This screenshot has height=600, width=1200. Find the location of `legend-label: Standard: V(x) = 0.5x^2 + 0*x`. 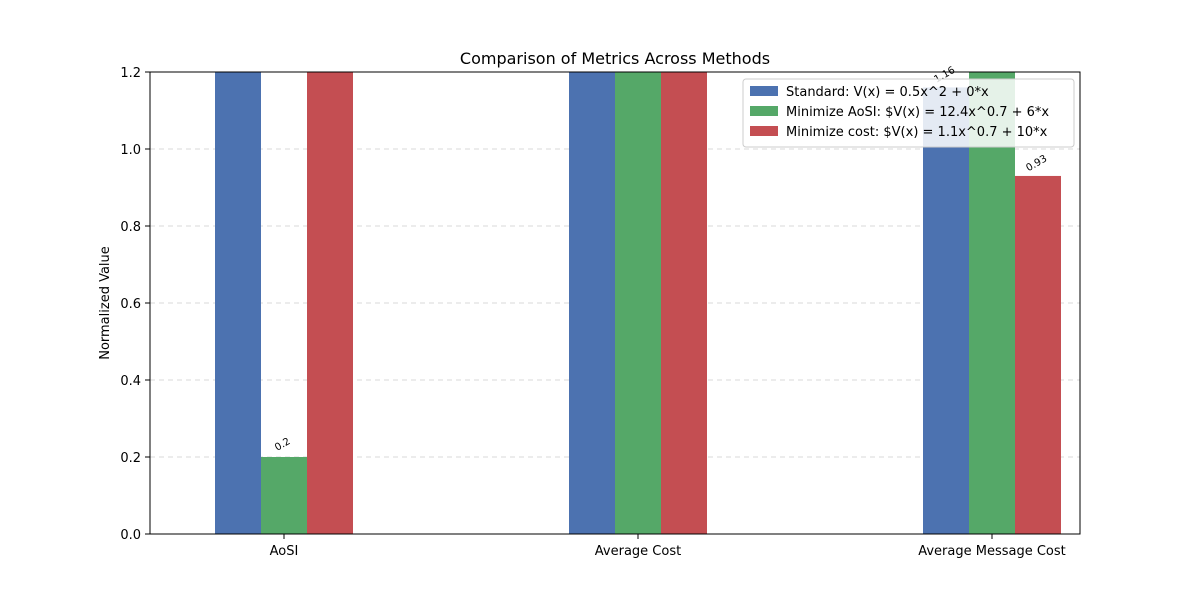

legend-label: Standard: V(x) = 0.5x^2 + 0*x is located at coordinates (887, 92).